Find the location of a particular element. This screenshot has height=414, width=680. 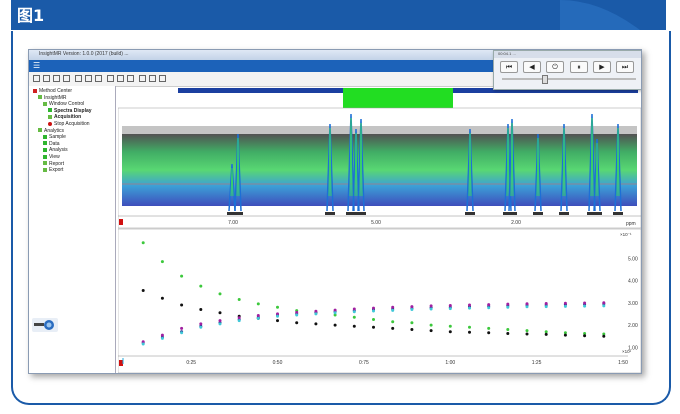

pause-button: ⏸ is located at coordinates (579, 67).